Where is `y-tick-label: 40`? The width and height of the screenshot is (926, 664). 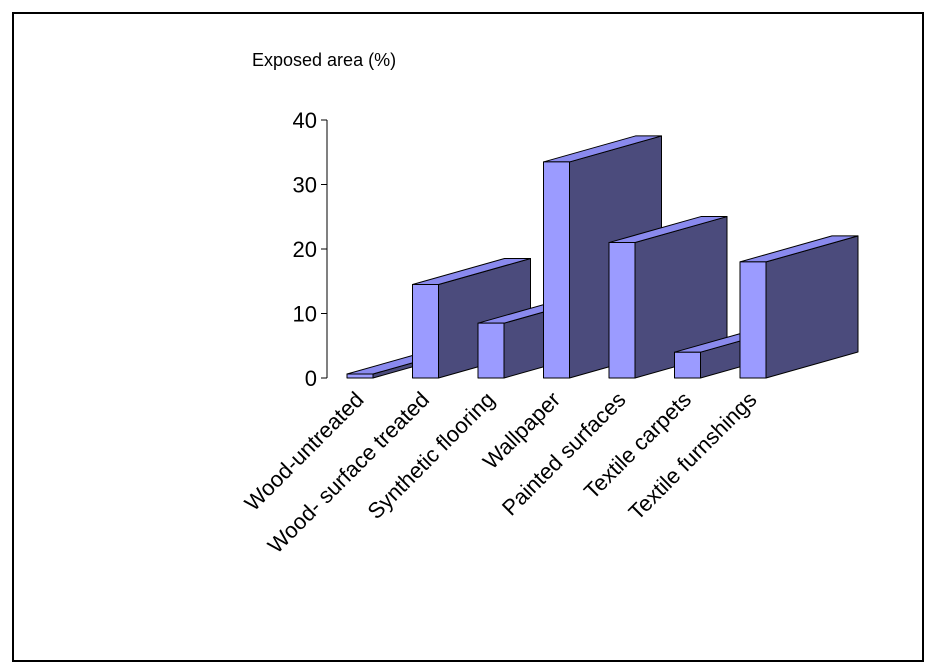 y-tick-label: 40 is located at coordinates (305, 120).